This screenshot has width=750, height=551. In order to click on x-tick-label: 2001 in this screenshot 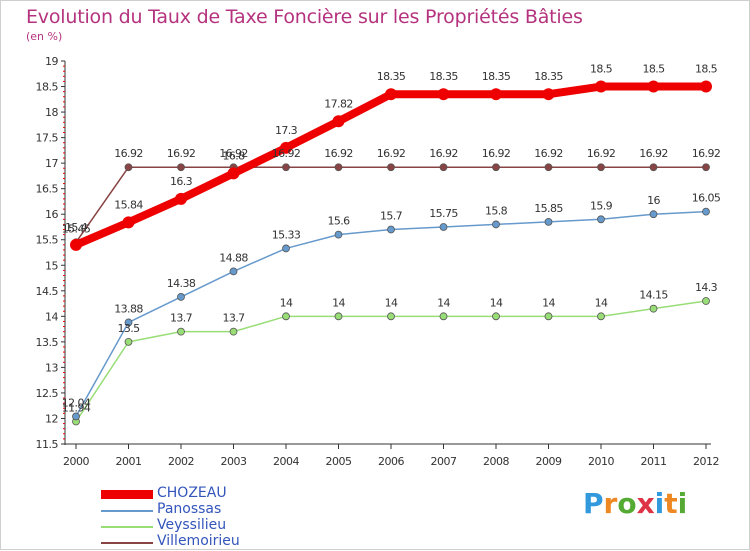, I will do `click(129, 461)`.